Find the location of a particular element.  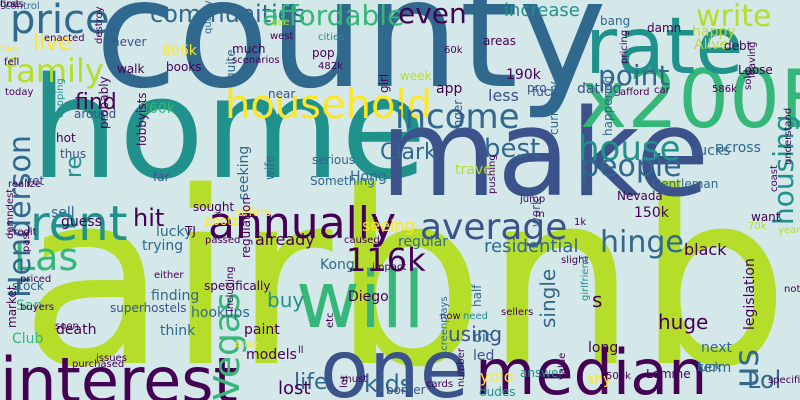

word-482k: 482k is located at coordinates (330, 66).